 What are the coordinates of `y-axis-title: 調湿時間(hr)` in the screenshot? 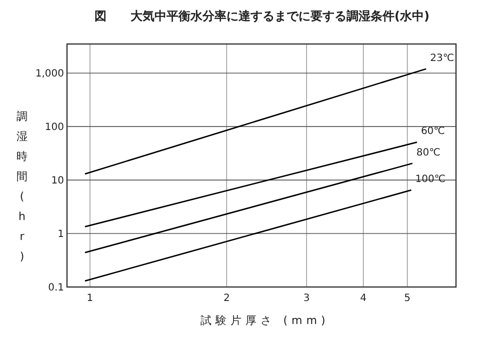 It's located at (22, 186).